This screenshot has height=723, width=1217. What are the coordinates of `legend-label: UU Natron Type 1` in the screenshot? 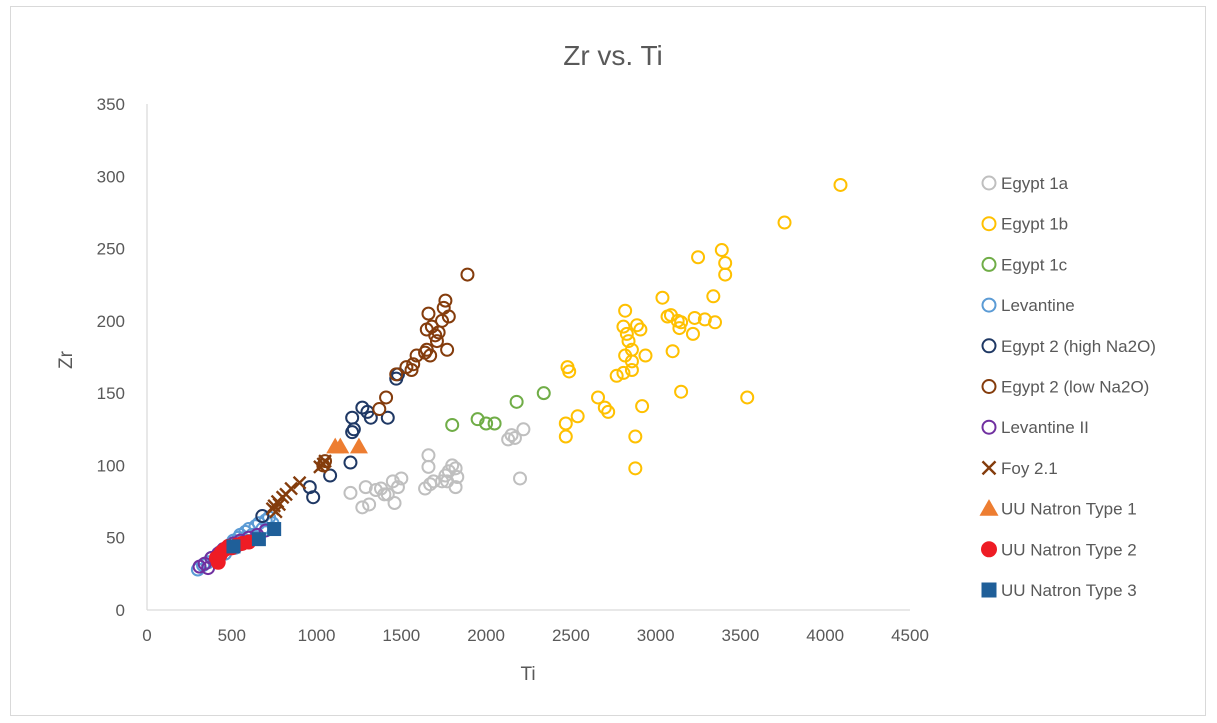 It's located at (1069, 509).